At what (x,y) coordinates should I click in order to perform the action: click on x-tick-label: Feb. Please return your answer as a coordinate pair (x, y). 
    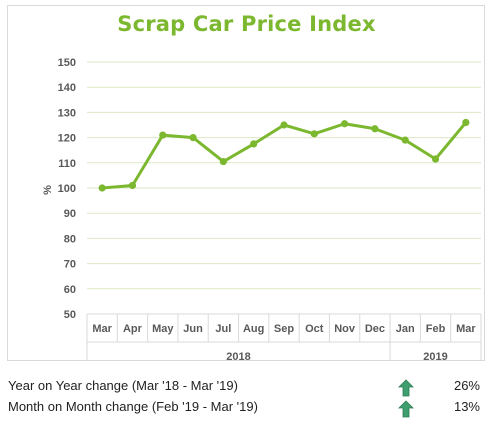
    Looking at the image, I should click on (436, 329).